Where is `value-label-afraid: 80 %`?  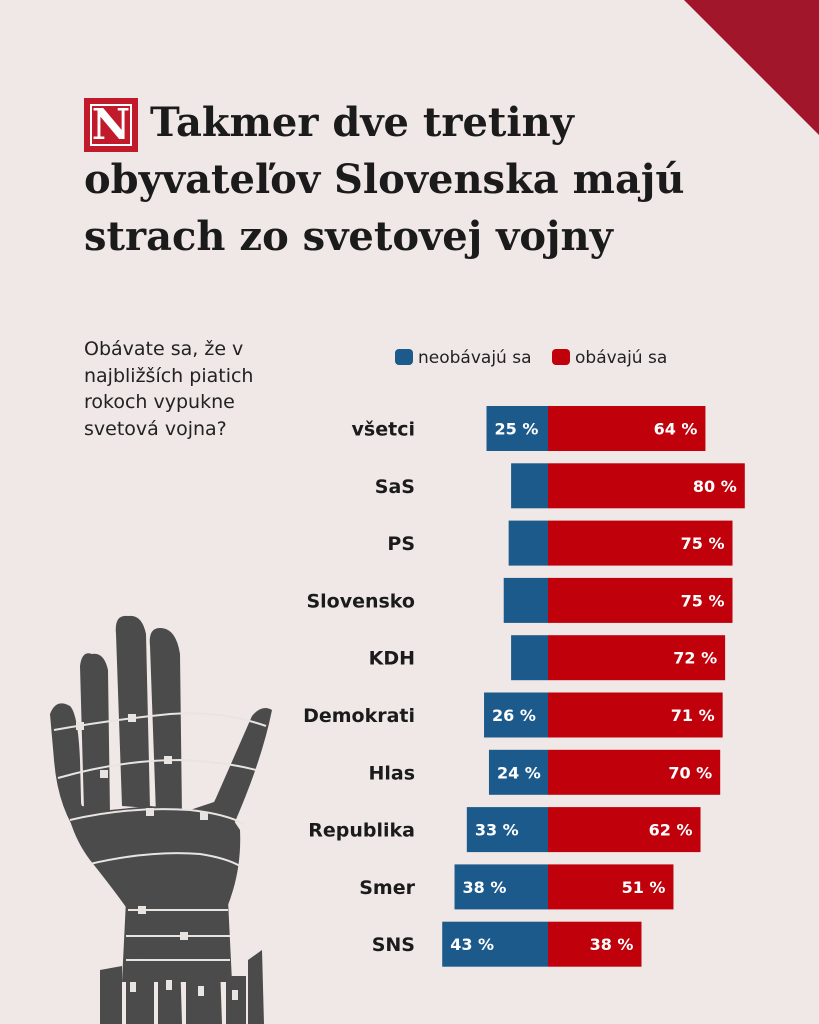 value-label-afraid: 80 % is located at coordinates (715, 486).